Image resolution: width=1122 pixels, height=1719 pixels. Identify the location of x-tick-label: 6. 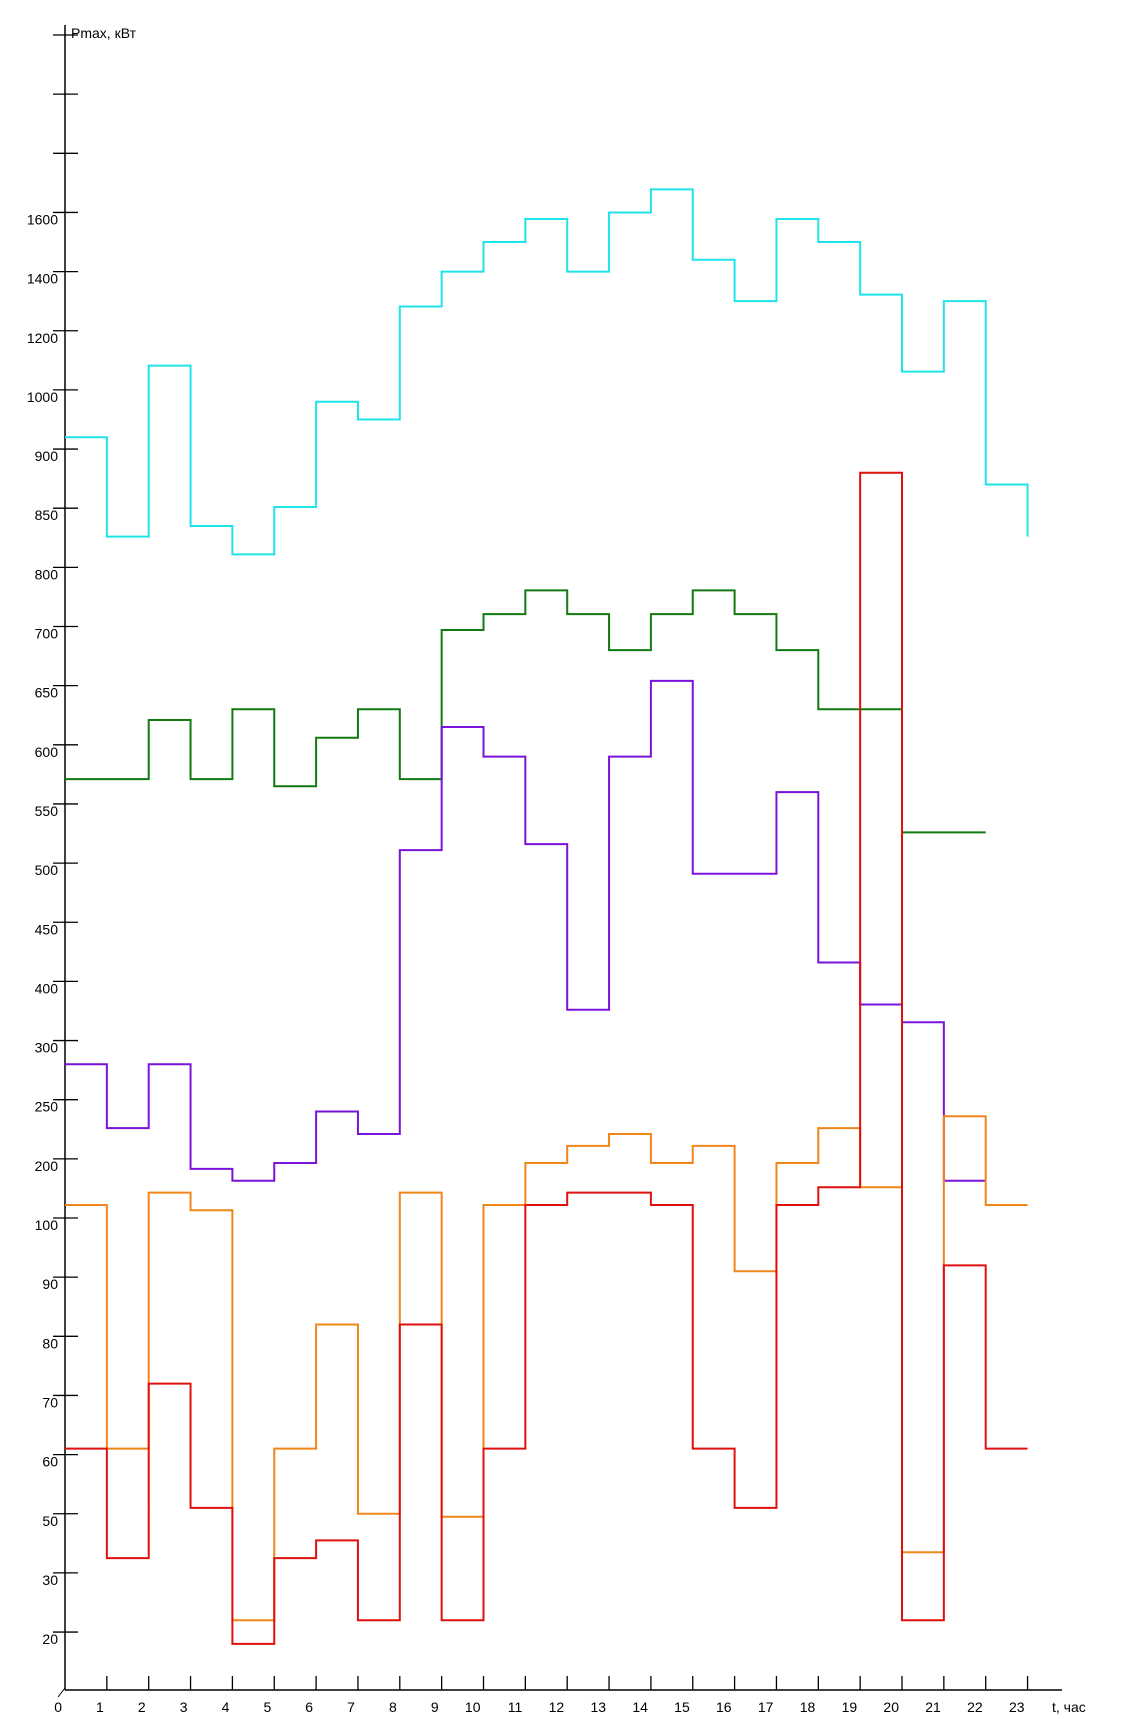
(309, 1707).